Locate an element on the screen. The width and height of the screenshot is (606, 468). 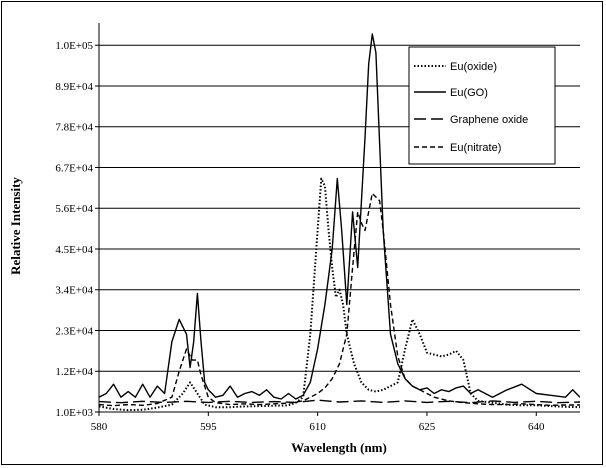
y-tick-label: 5.6E+04 is located at coordinates (74, 209).